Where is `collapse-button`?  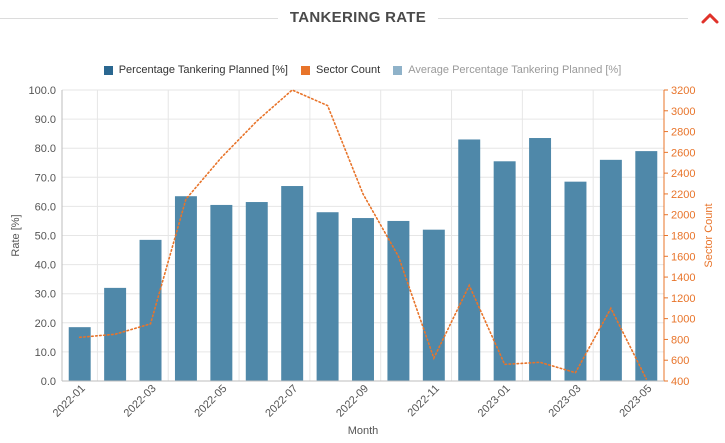 collapse-button is located at coordinates (710, 18).